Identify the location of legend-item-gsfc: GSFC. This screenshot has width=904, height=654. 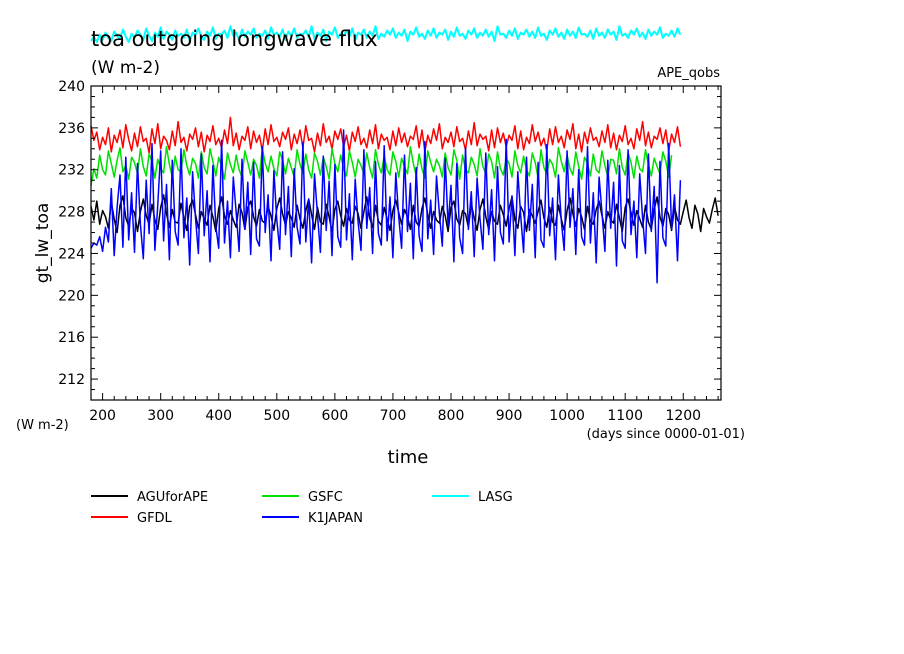
(302, 497).